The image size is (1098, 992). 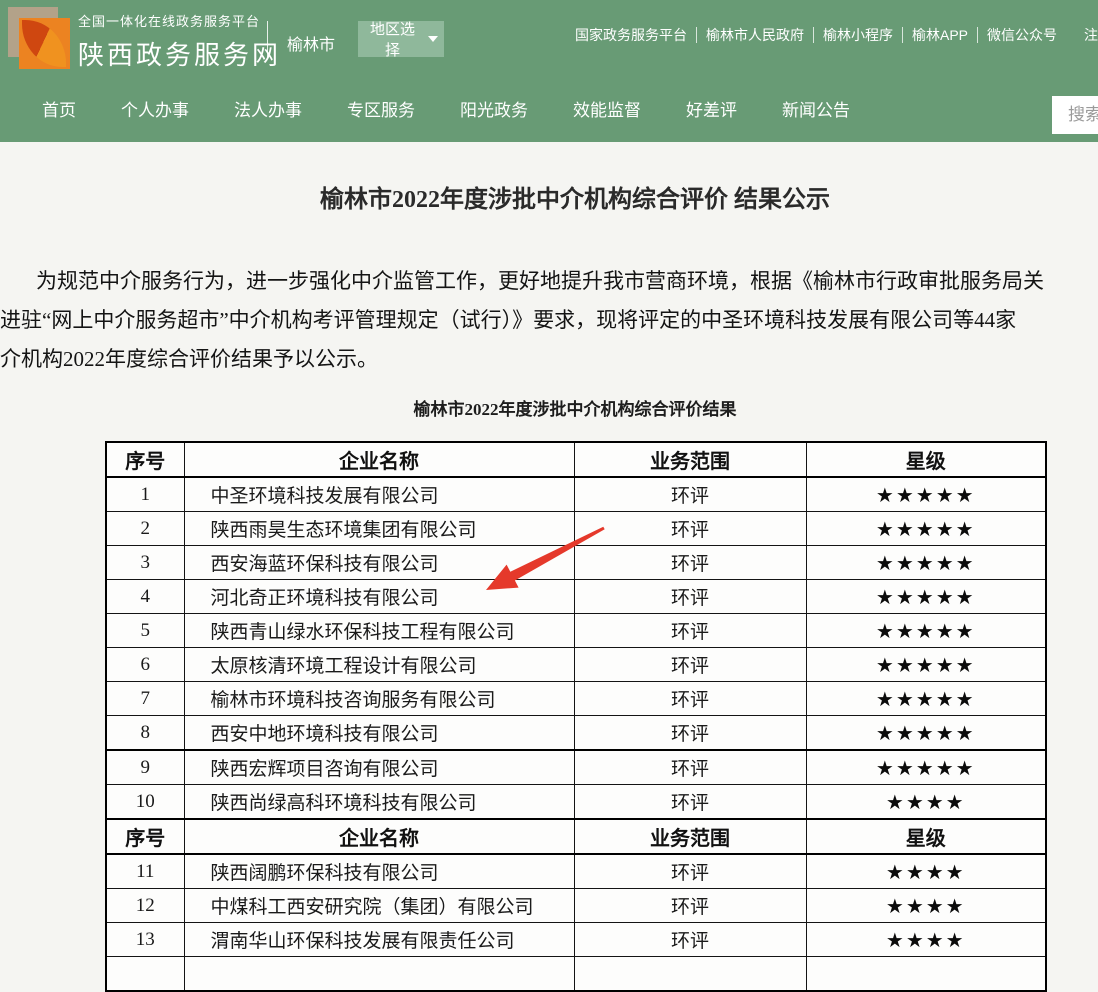 What do you see at coordinates (145, 494) in the screenshot?
I see `cell-no: 1` at bounding box center [145, 494].